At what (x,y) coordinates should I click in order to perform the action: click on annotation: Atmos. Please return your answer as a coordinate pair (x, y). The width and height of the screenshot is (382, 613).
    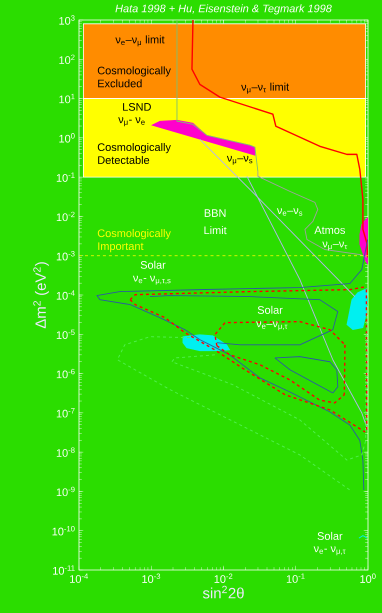
    Looking at the image, I should click on (329, 230).